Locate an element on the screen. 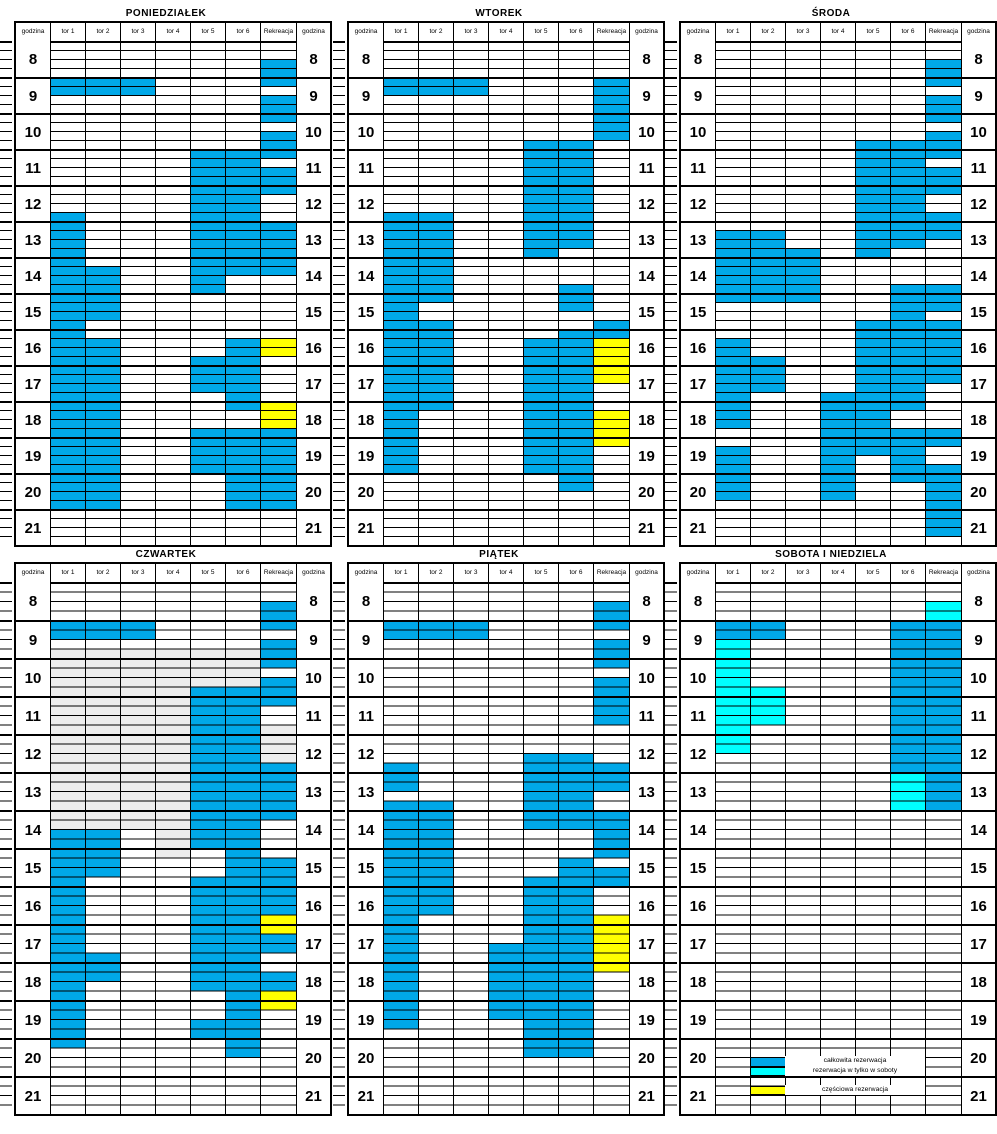 This screenshot has height=1134, width=997. hour-label: 10 is located at coordinates (978, 677).